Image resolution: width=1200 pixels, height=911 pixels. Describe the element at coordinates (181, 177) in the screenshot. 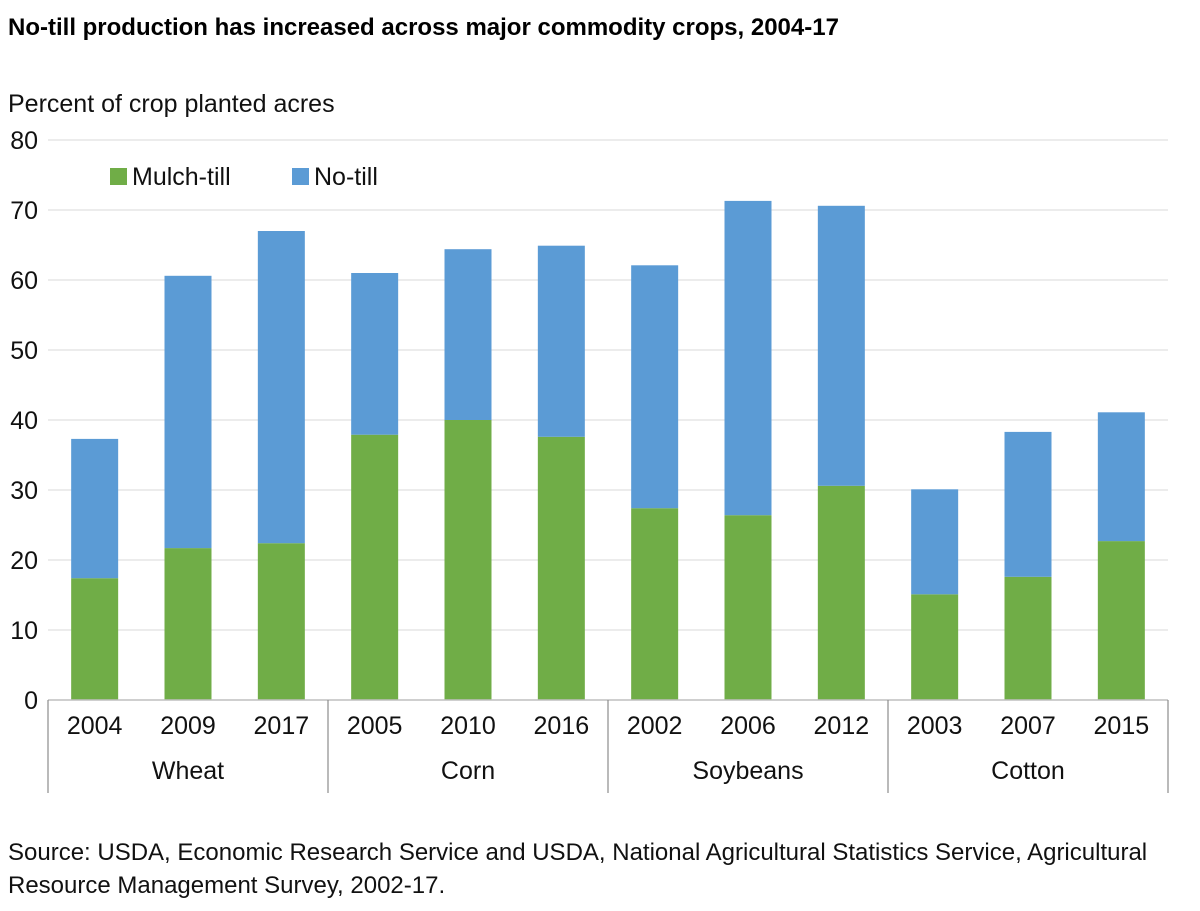

I see `legend-label: Mulch-till` at that location.